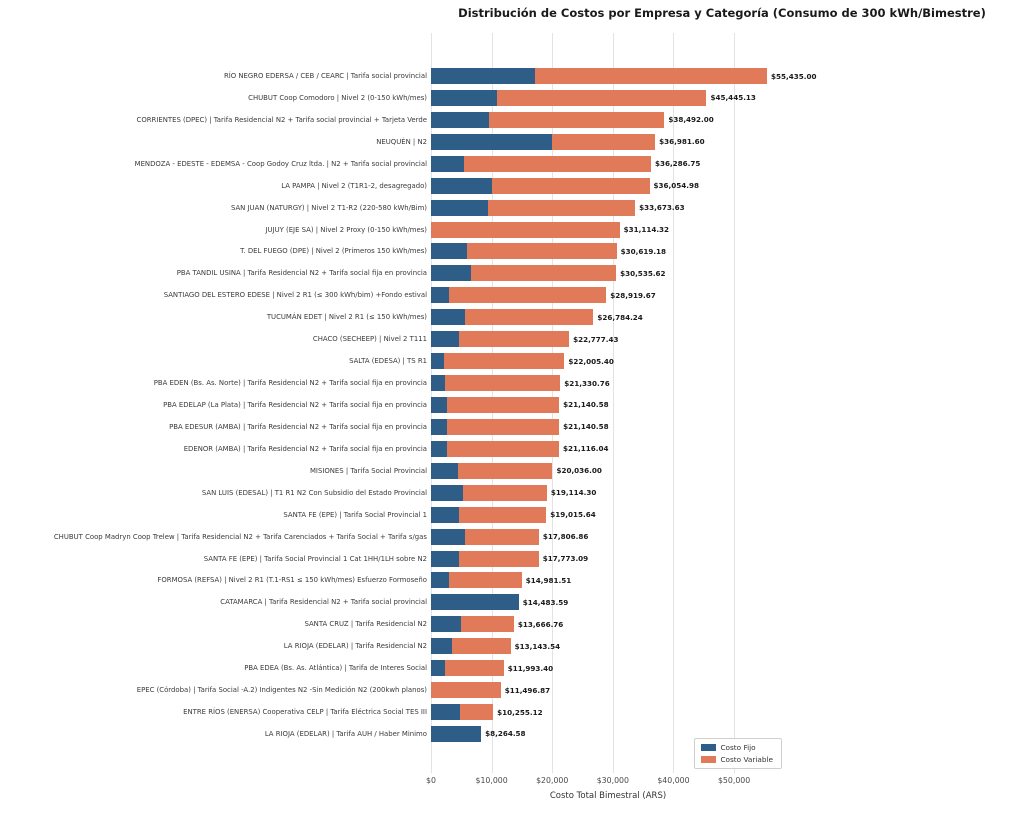 The height and width of the screenshot is (813, 1024). Describe the element at coordinates (401, 141) in the screenshot. I see `y-axis-category-label: NEUQUÉN | N2` at that location.